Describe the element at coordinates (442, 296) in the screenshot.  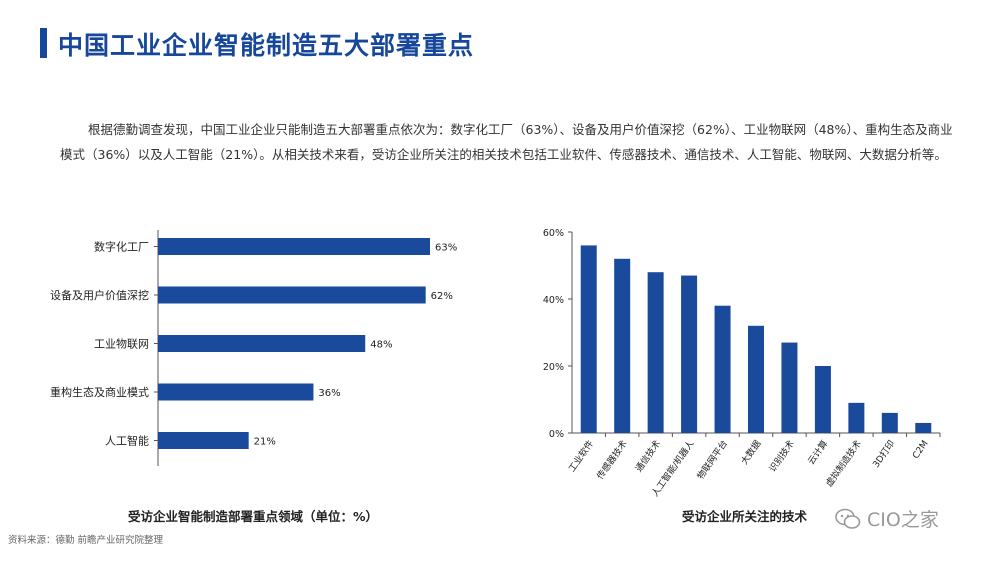
I see `data-label: 62%` at that location.